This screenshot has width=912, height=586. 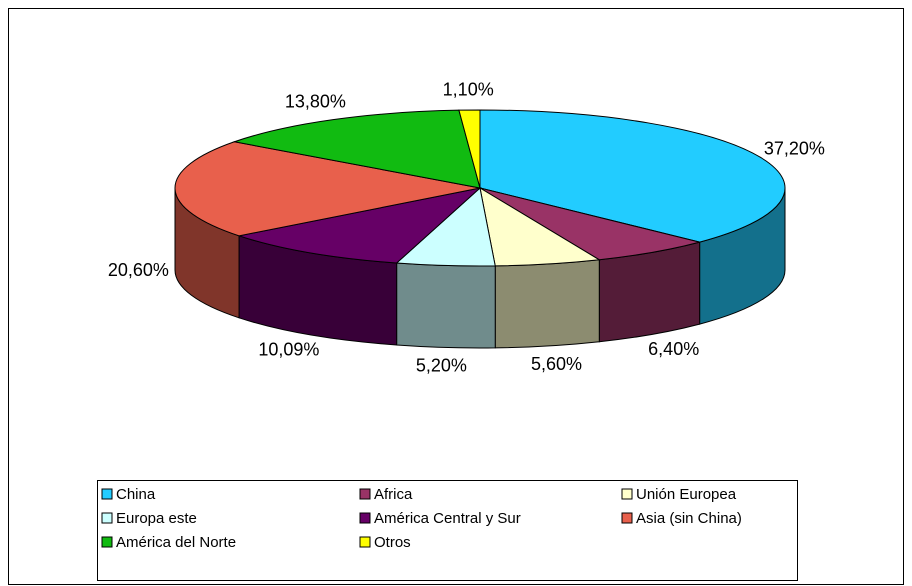 What do you see at coordinates (136, 494) in the screenshot?
I see `legend-label: China` at bounding box center [136, 494].